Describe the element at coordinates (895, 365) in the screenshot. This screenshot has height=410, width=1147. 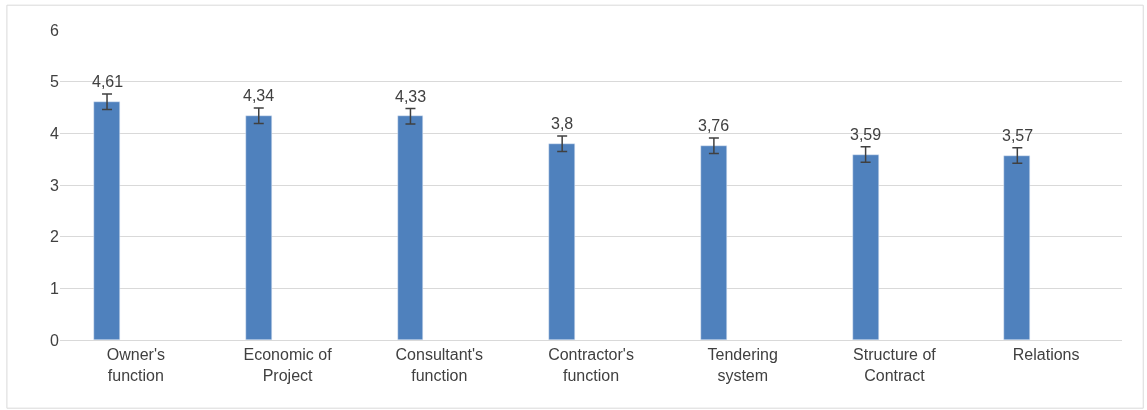
I see `x-tick-label: Structure of Contract` at that location.